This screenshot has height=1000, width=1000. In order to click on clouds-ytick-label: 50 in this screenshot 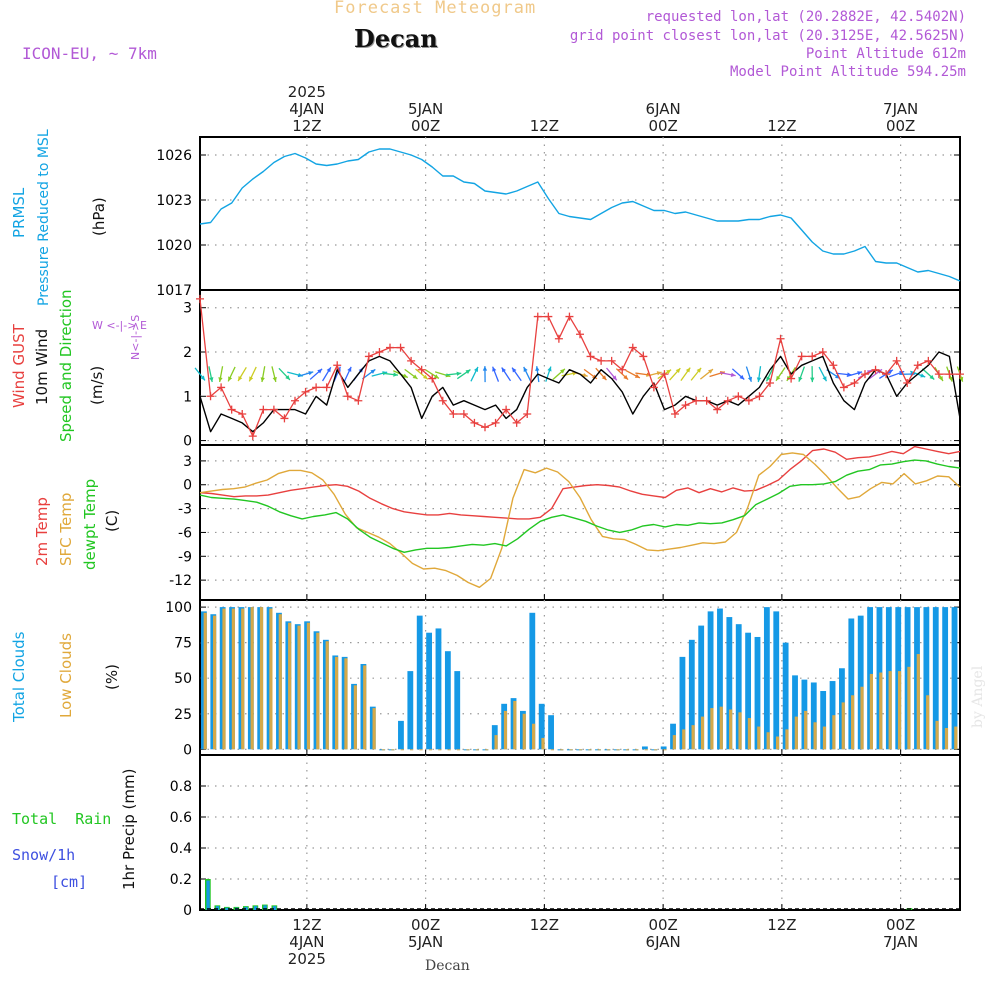, I will do `click(183, 679)`.